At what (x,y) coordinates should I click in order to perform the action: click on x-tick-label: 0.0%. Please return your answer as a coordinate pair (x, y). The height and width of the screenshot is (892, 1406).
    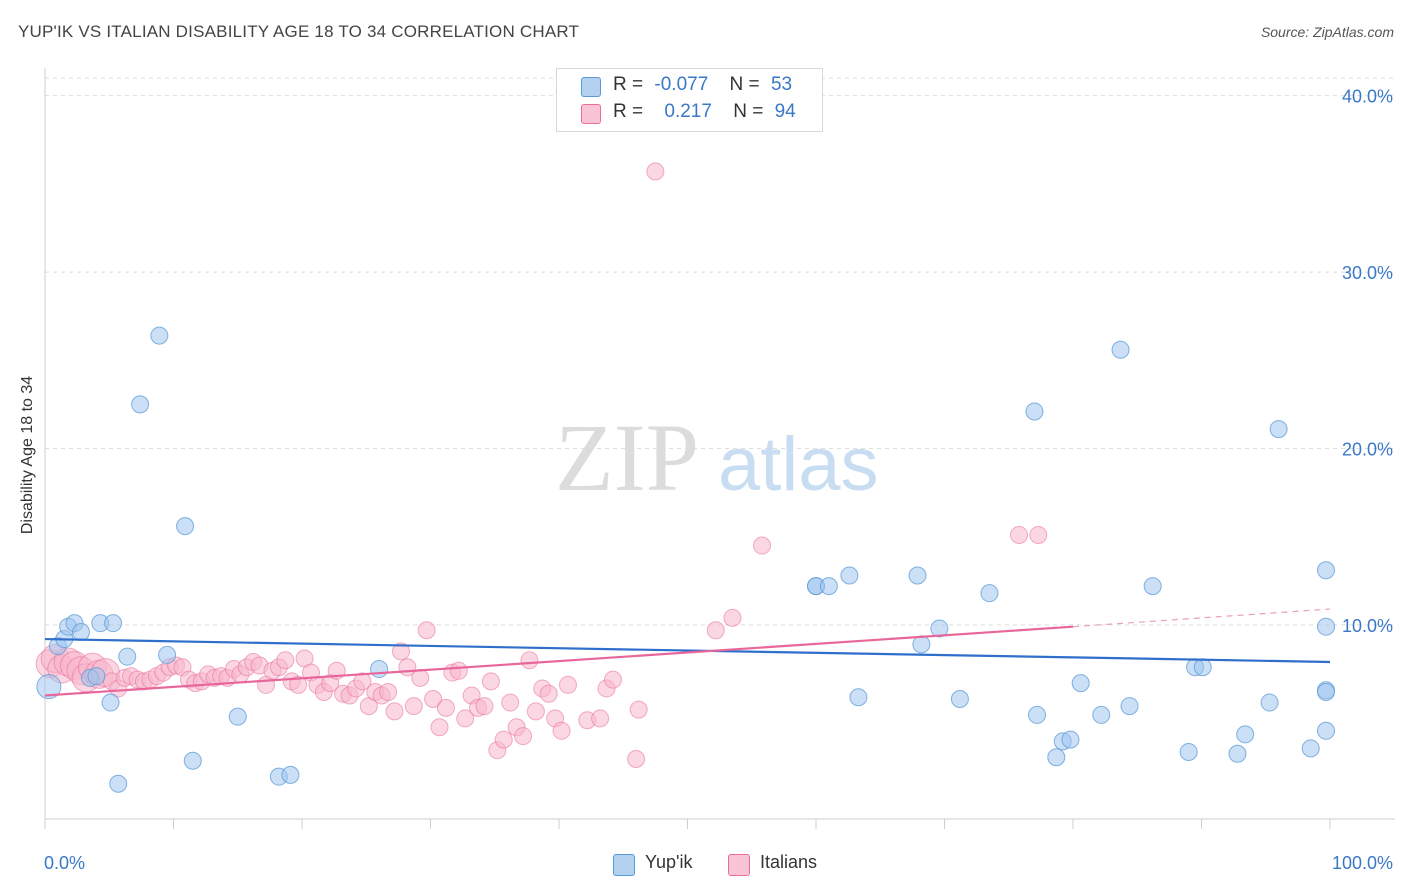
    Looking at the image, I should click on (64, 863).